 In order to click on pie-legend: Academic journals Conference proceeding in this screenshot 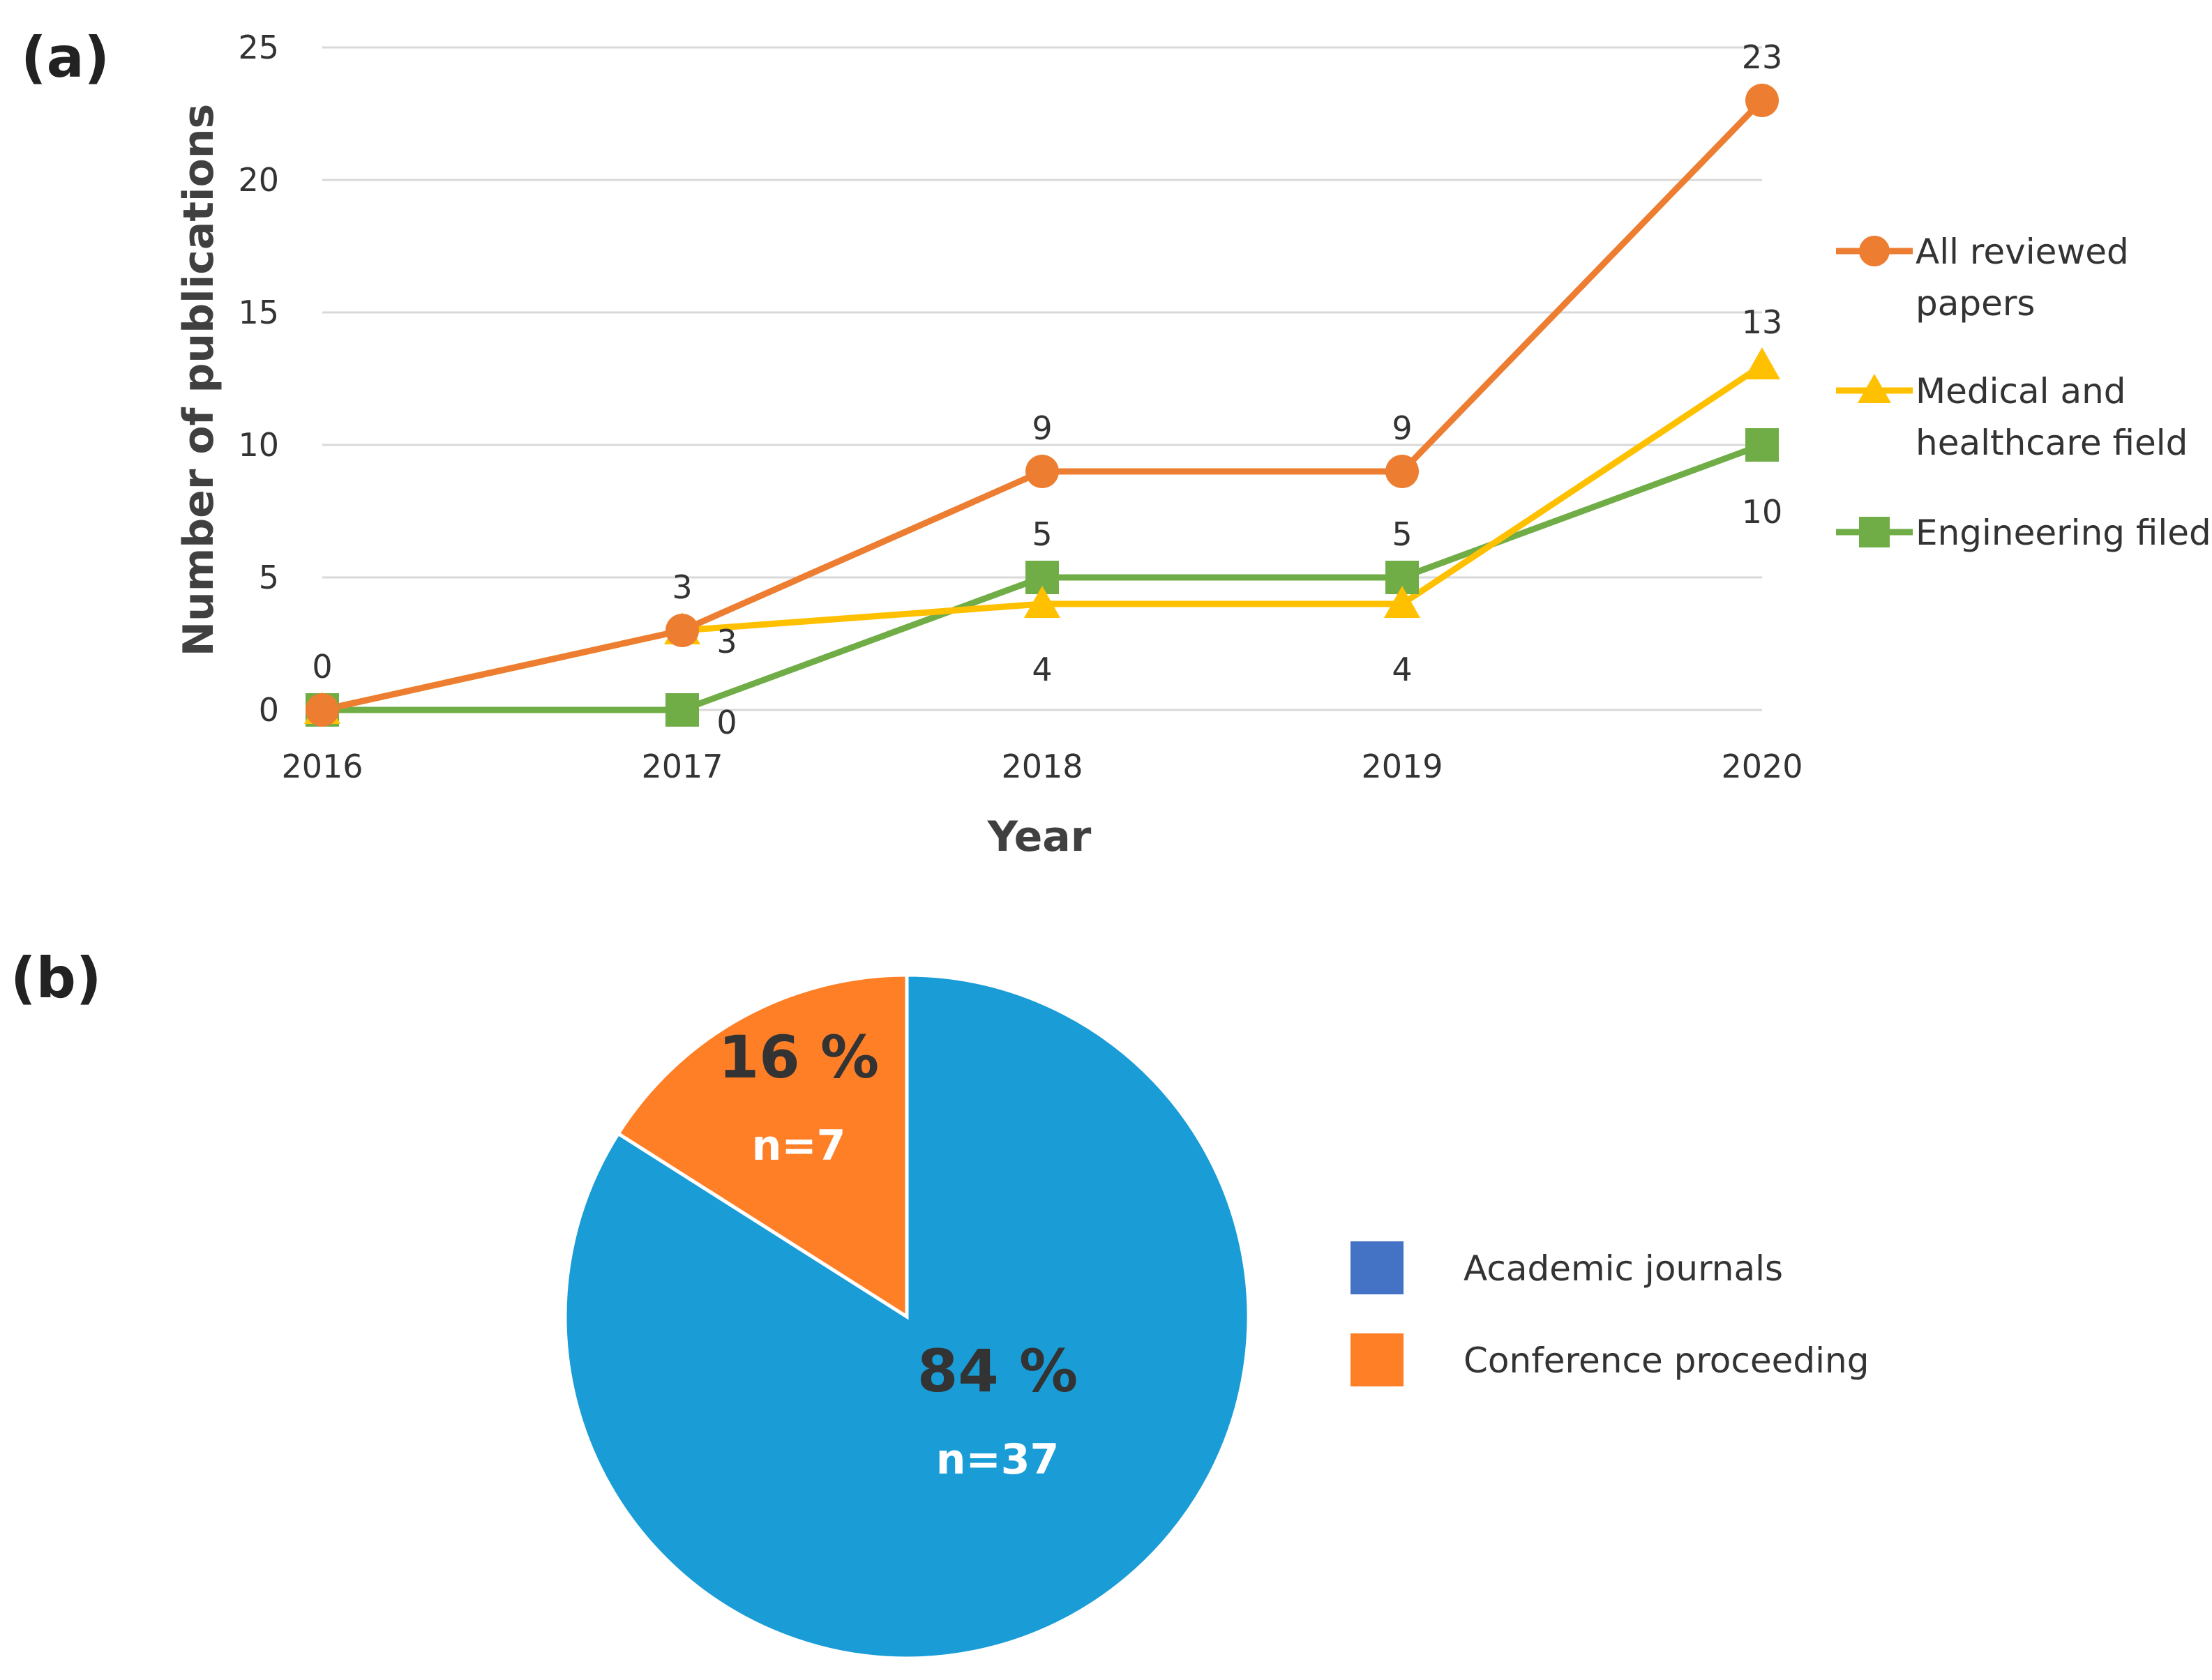, I will do `click(1610, 1313)`.